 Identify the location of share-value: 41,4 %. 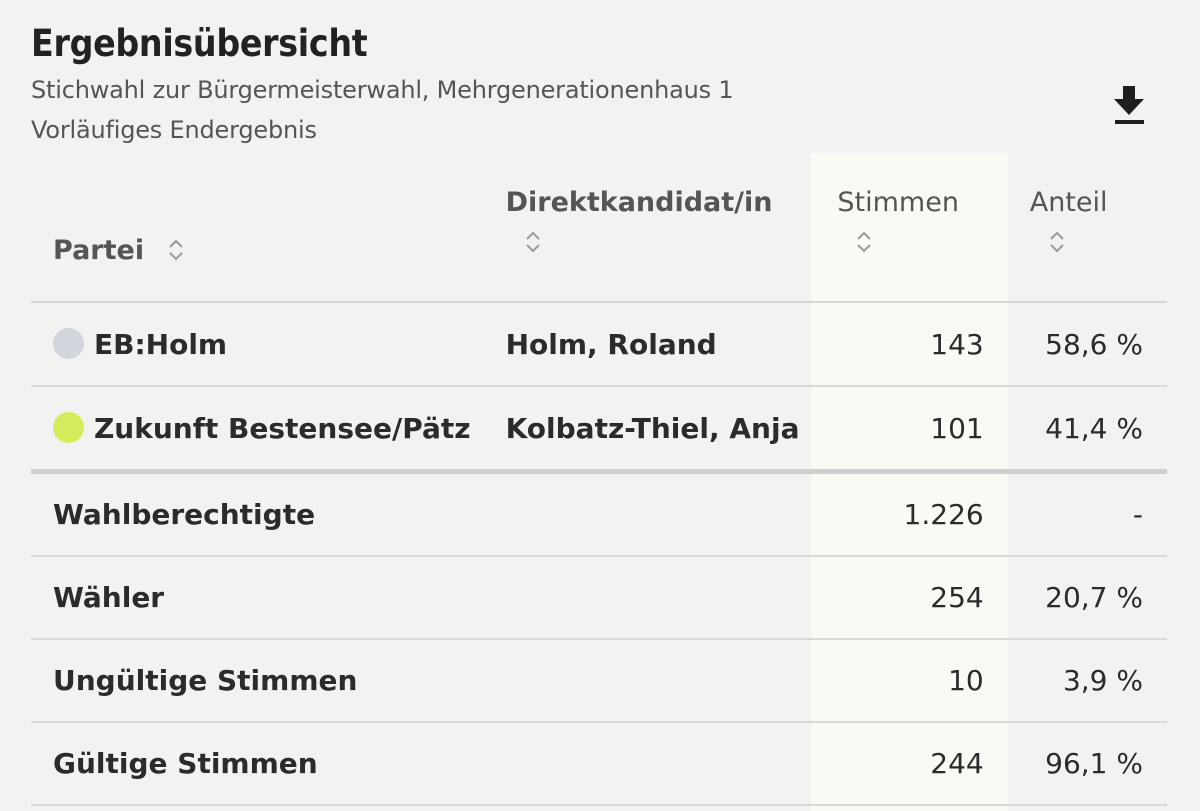
(1087, 430).